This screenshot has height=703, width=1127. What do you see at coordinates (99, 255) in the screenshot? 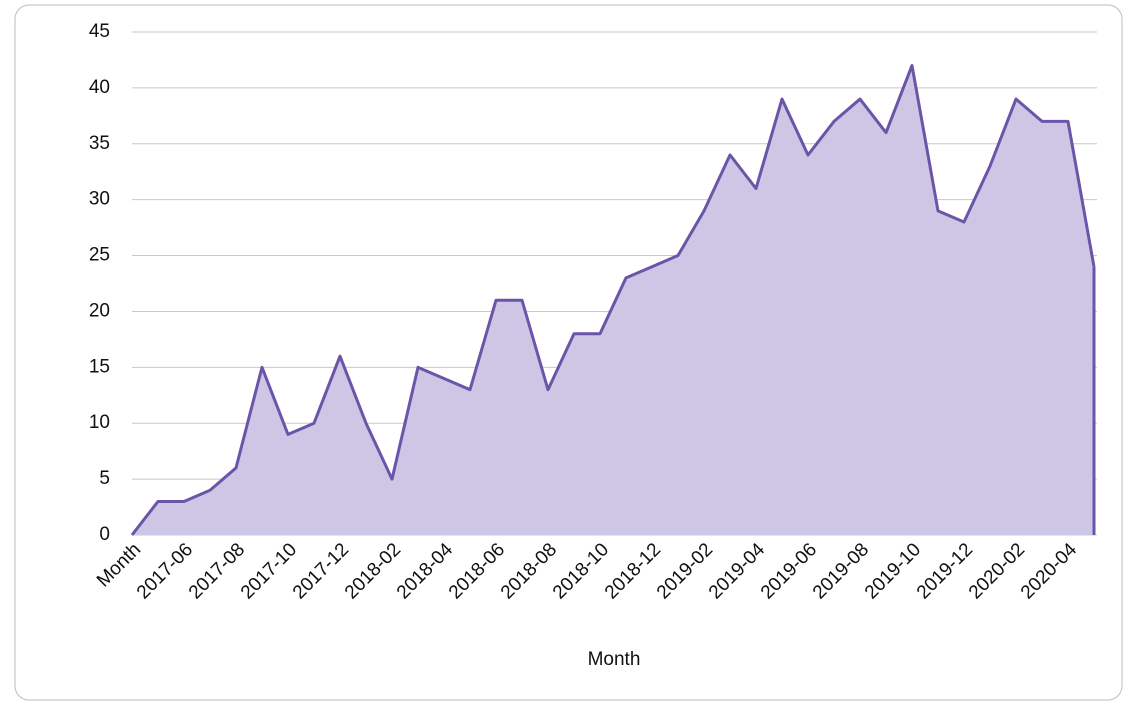
I see `y-tick-label: 25` at bounding box center [99, 255].